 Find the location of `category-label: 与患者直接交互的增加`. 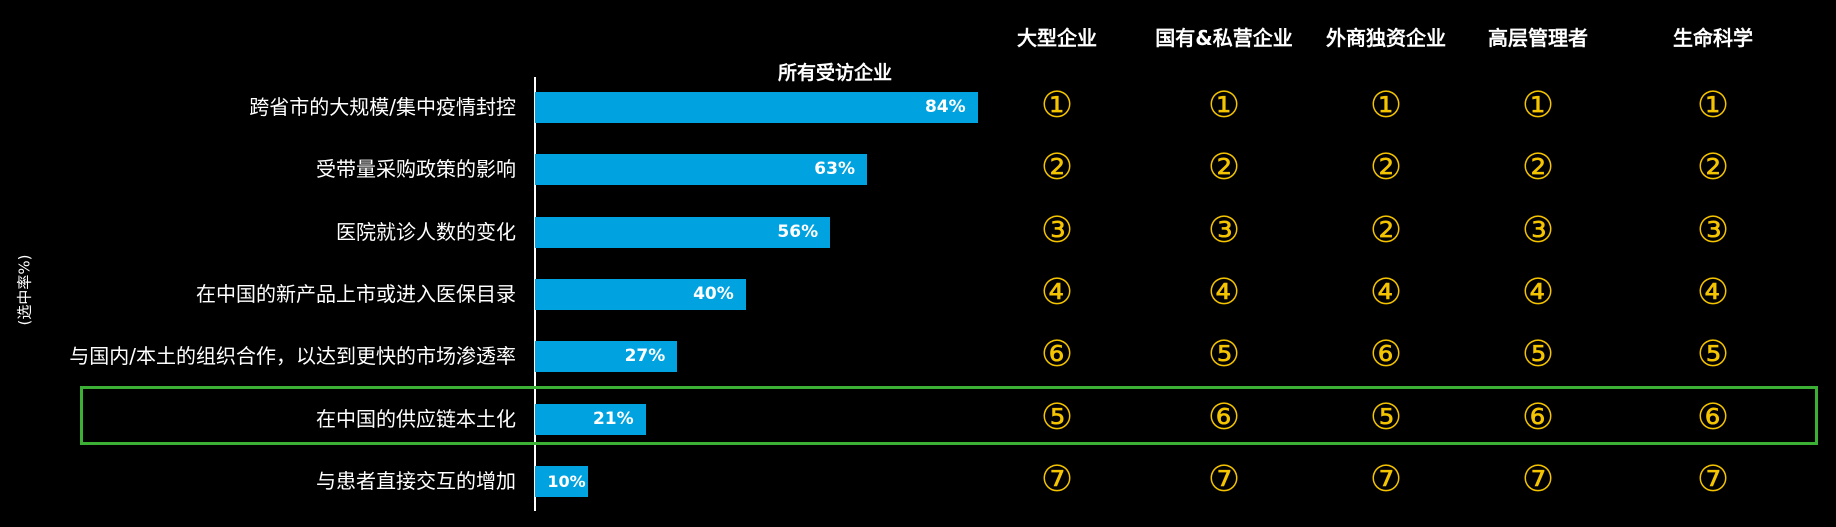

category-label: 与患者直接交互的增加 is located at coordinates (416, 480).